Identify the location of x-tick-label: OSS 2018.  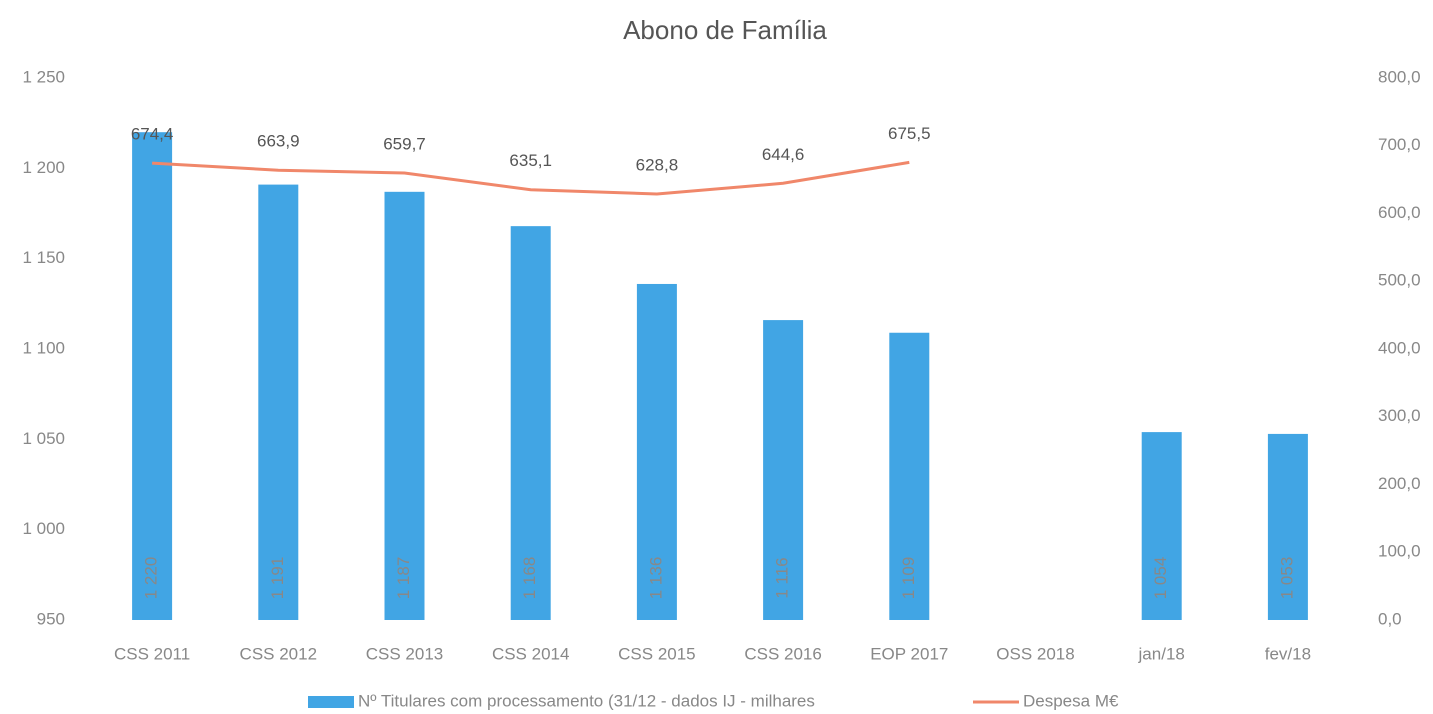
(1035, 653).